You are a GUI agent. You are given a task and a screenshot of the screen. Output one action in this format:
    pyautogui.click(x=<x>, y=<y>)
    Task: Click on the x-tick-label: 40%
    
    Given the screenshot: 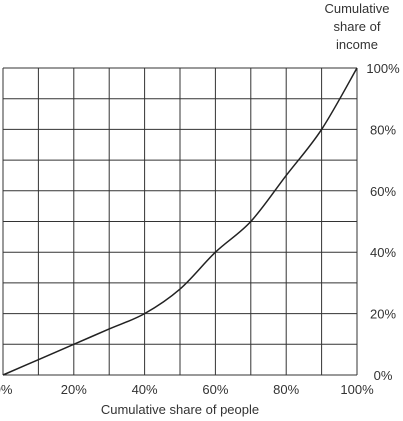 What is the action you would take?
    pyautogui.click(x=145, y=389)
    